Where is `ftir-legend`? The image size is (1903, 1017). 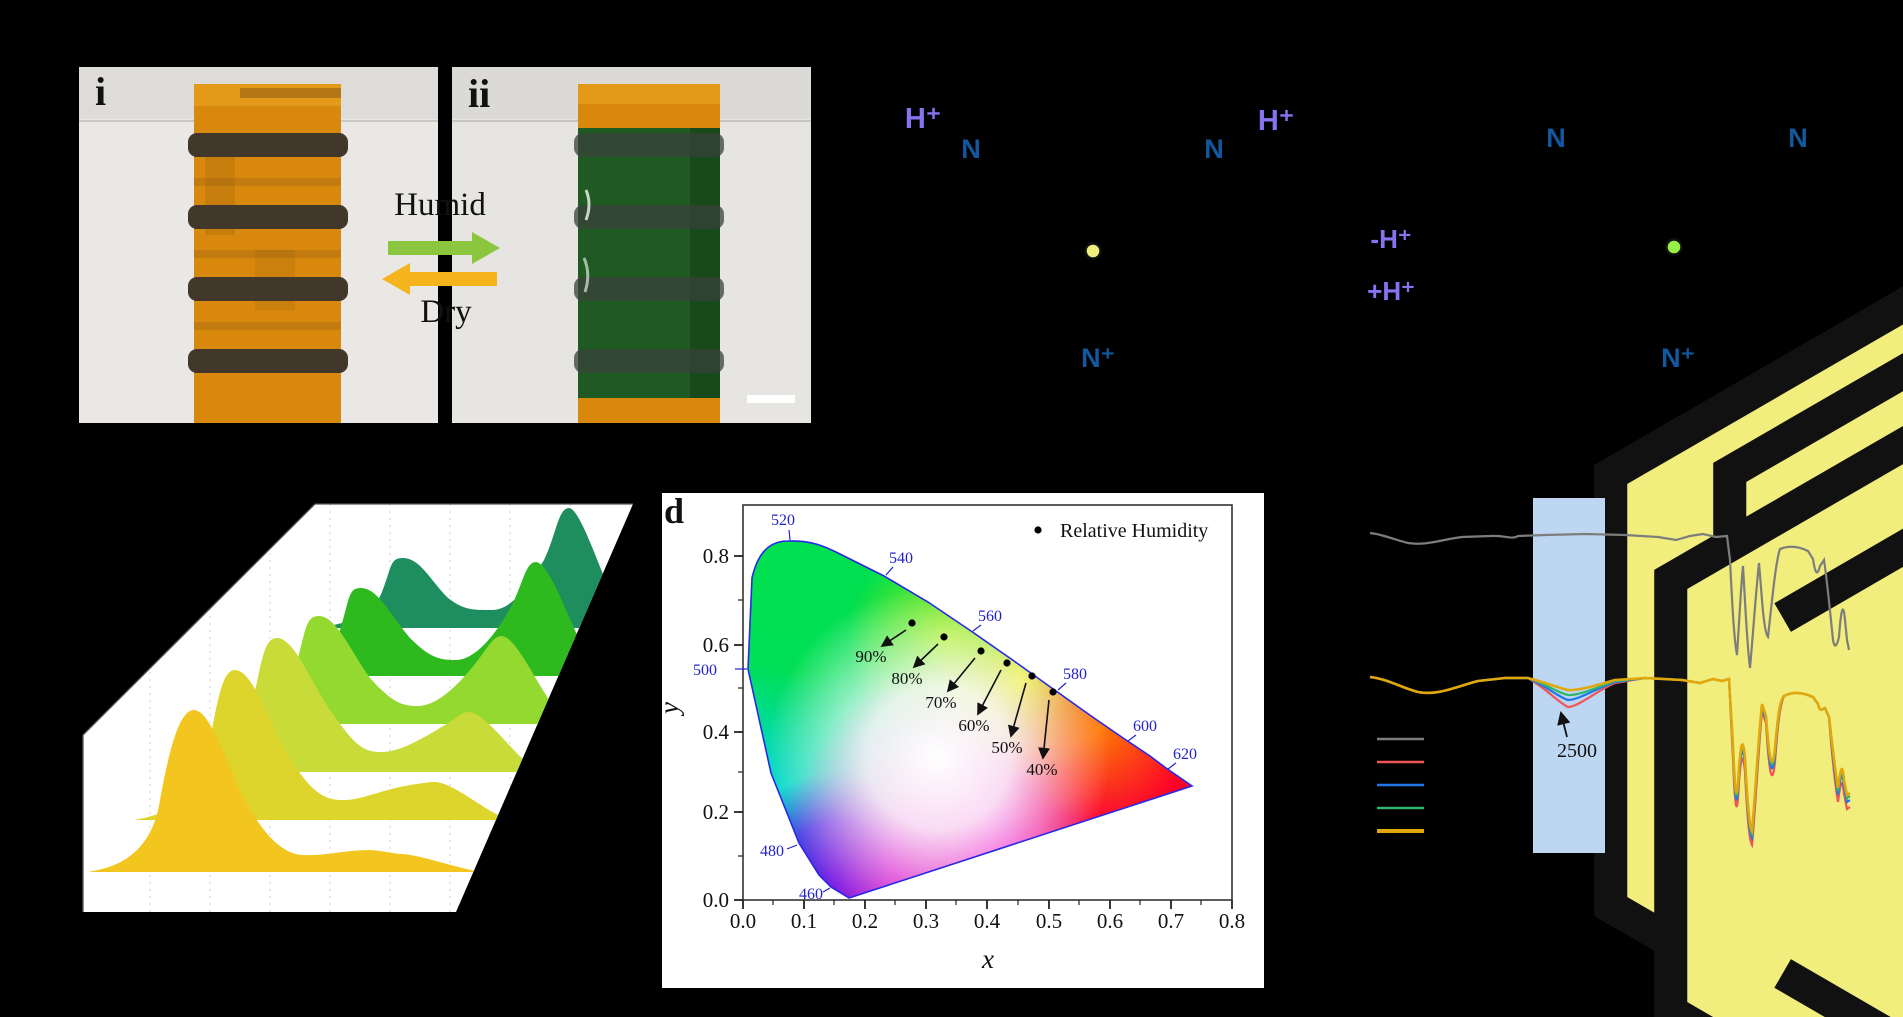 ftir-legend is located at coordinates (1400, 785).